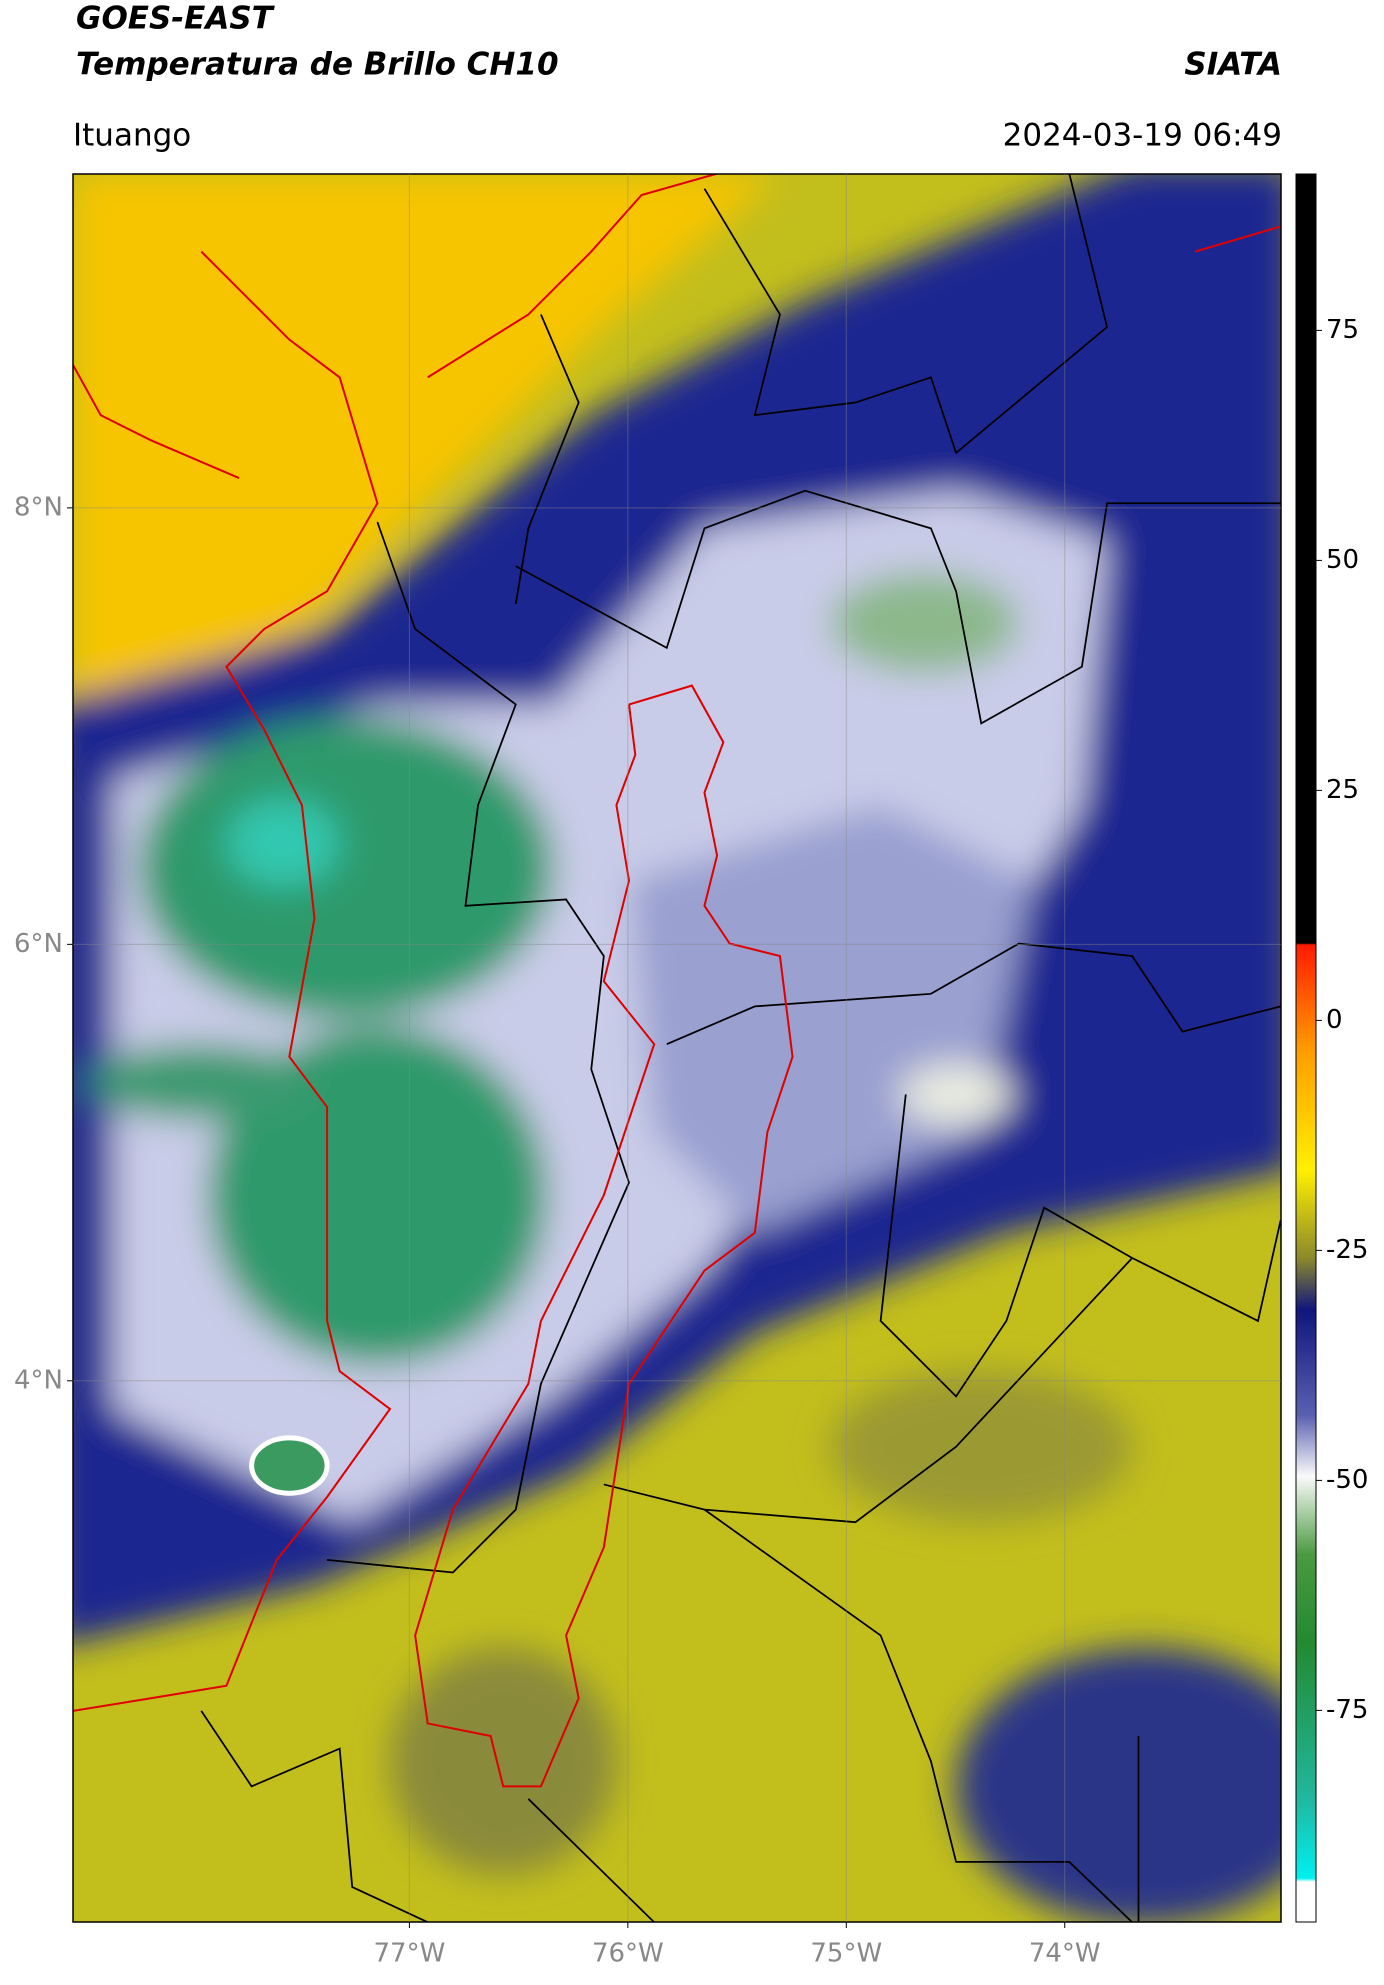 The image size is (1384, 1985). I want to click on source: SIATA, so click(1233, 65).